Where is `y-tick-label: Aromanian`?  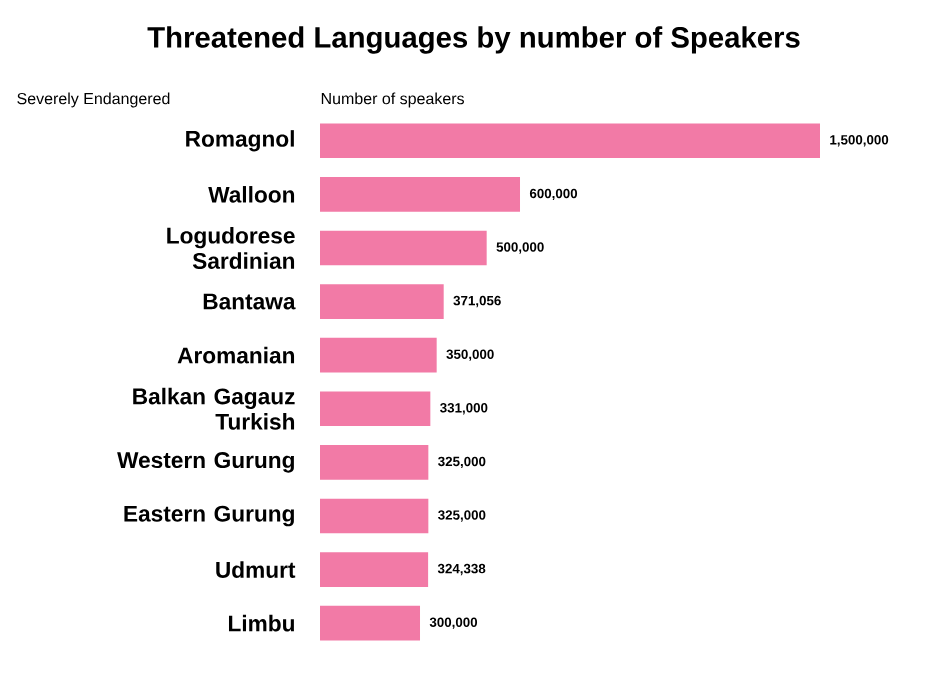
y-tick-label: Aromanian is located at coordinates (236, 355).